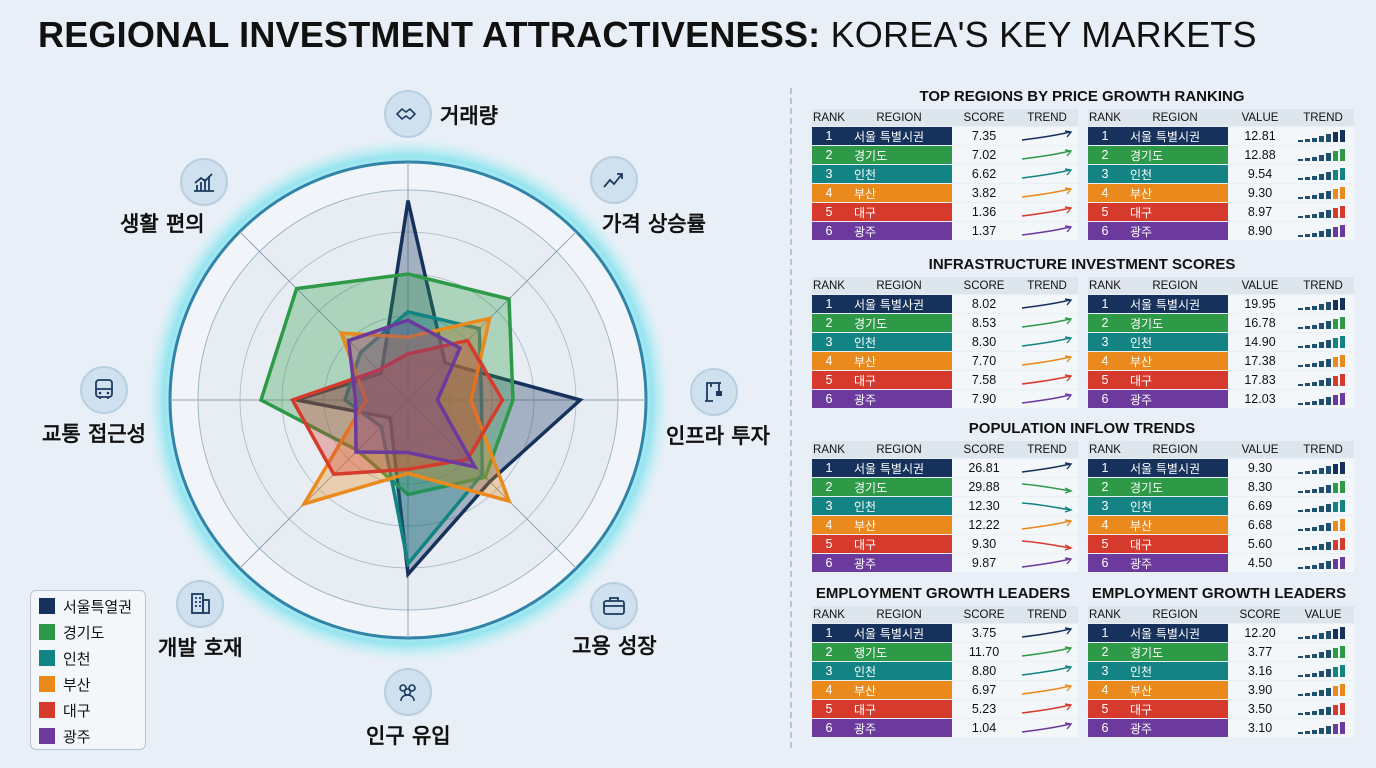  Describe the element at coordinates (714, 392) in the screenshot. I see `crane-icon` at that location.